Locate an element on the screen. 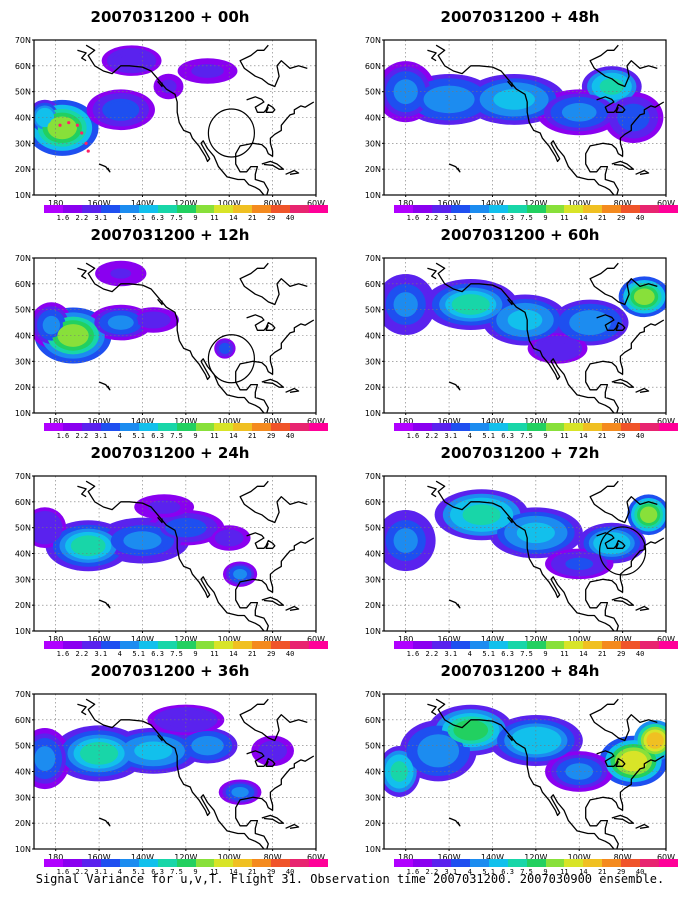 This screenshot has width=700, height=900. panel-title: 2007031200 + 24h is located at coordinates (170, 453).